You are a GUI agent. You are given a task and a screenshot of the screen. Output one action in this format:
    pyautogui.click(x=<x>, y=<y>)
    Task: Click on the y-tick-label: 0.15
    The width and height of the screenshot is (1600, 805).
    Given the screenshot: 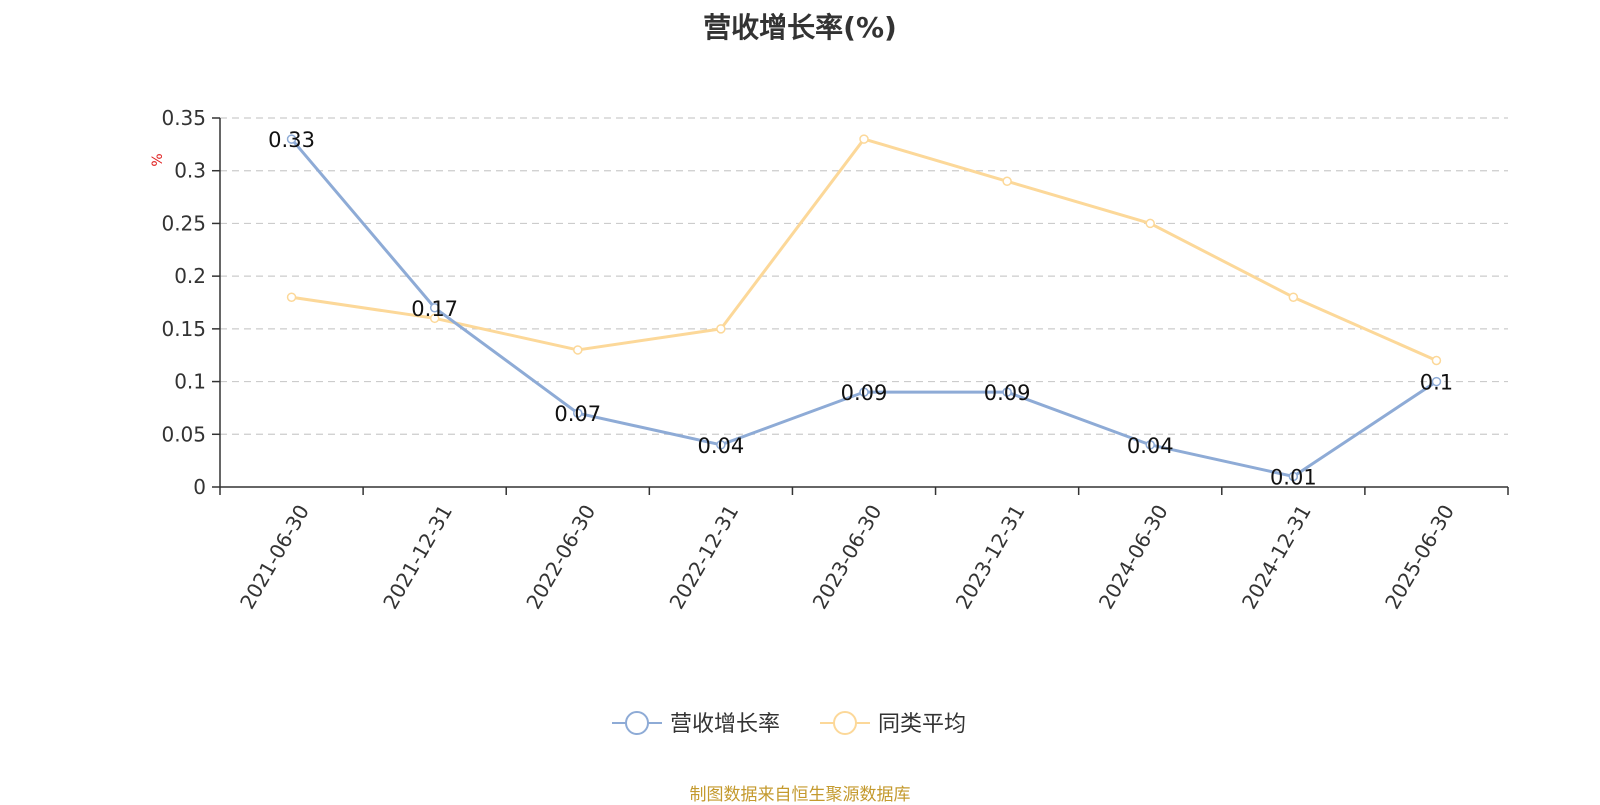 What is the action you would take?
    pyautogui.click(x=183, y=329)
    